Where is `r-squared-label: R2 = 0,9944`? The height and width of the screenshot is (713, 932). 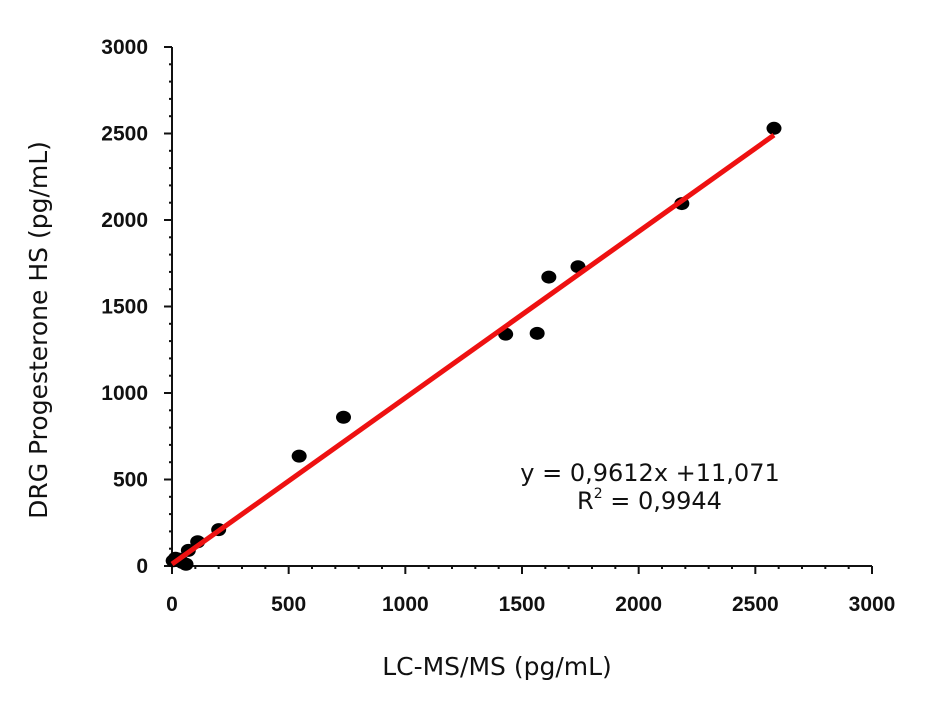
r-squared-label: R2 = 0,9944 is located at coordinates (649, 500).